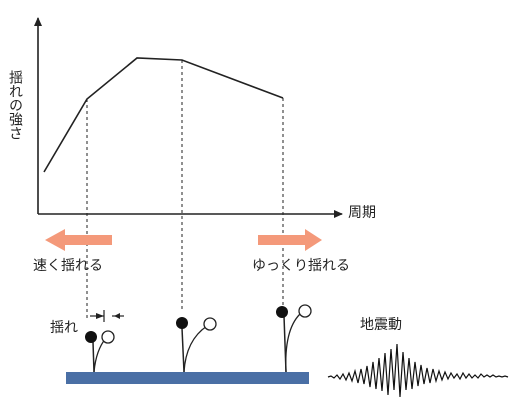 The width and height of the screenshot is (511, 398). I want to click on sway-label: 揺れ, so click(64, 328).